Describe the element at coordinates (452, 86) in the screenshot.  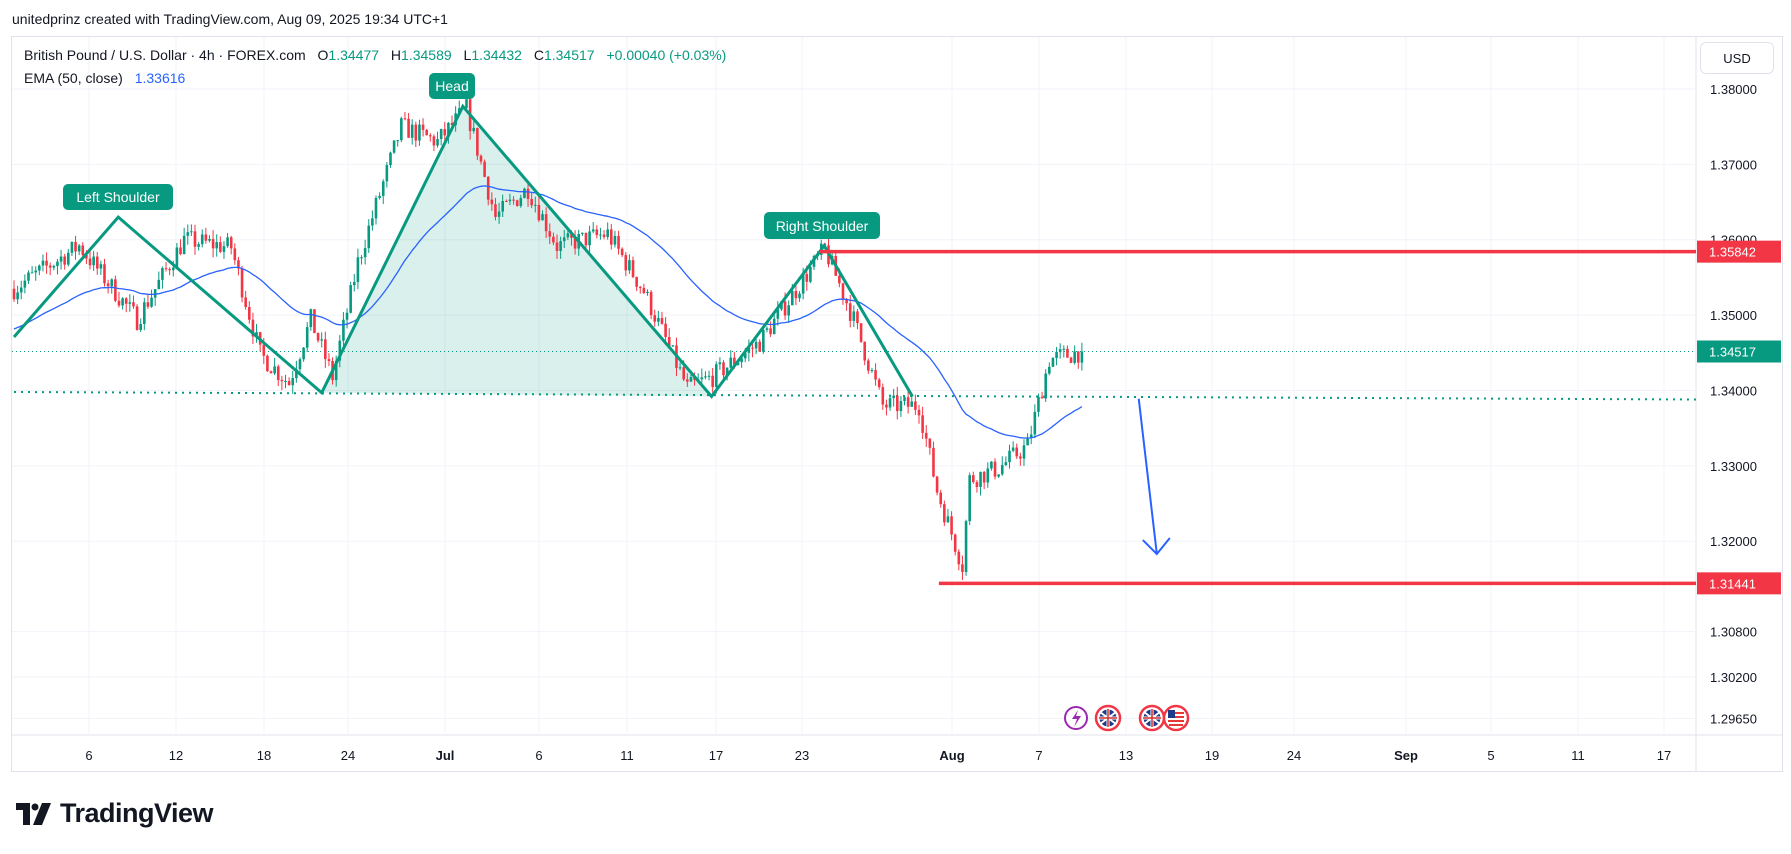
I see `head-label: Head` at that location.